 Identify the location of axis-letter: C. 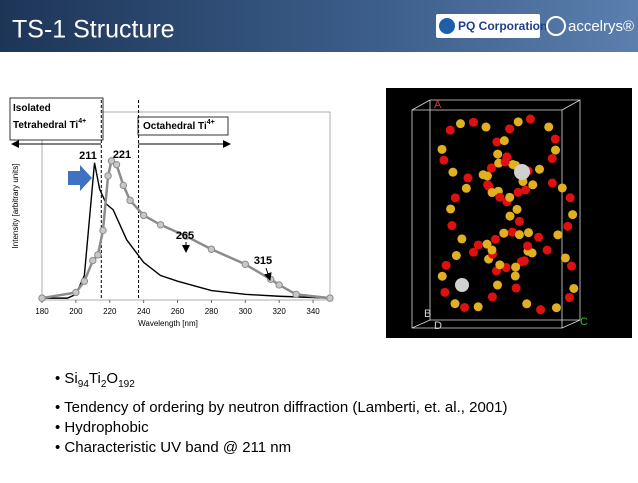
(584, 322).